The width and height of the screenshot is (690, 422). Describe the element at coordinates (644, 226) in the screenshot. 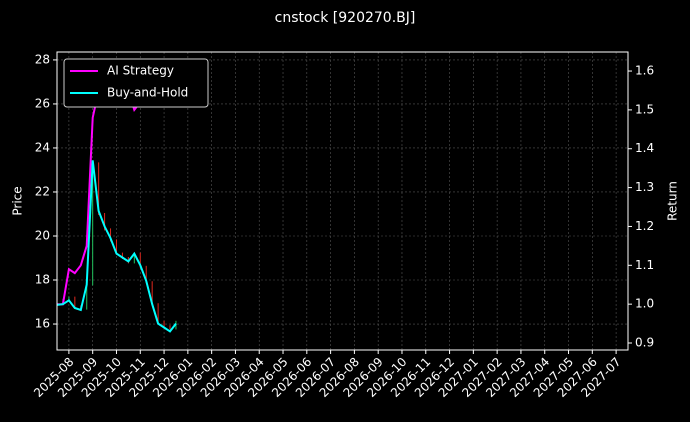

I see `y2-tick-label: 1.2` at that location.